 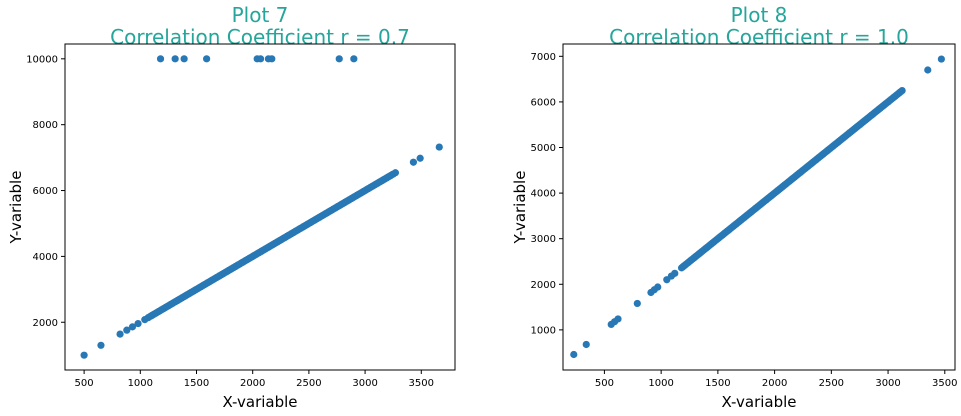 What do you see at coordinates (259, 402) in the screenshot?
I see `plot-7-x-axis-label: X-variable` at bounding box center [259, 402].